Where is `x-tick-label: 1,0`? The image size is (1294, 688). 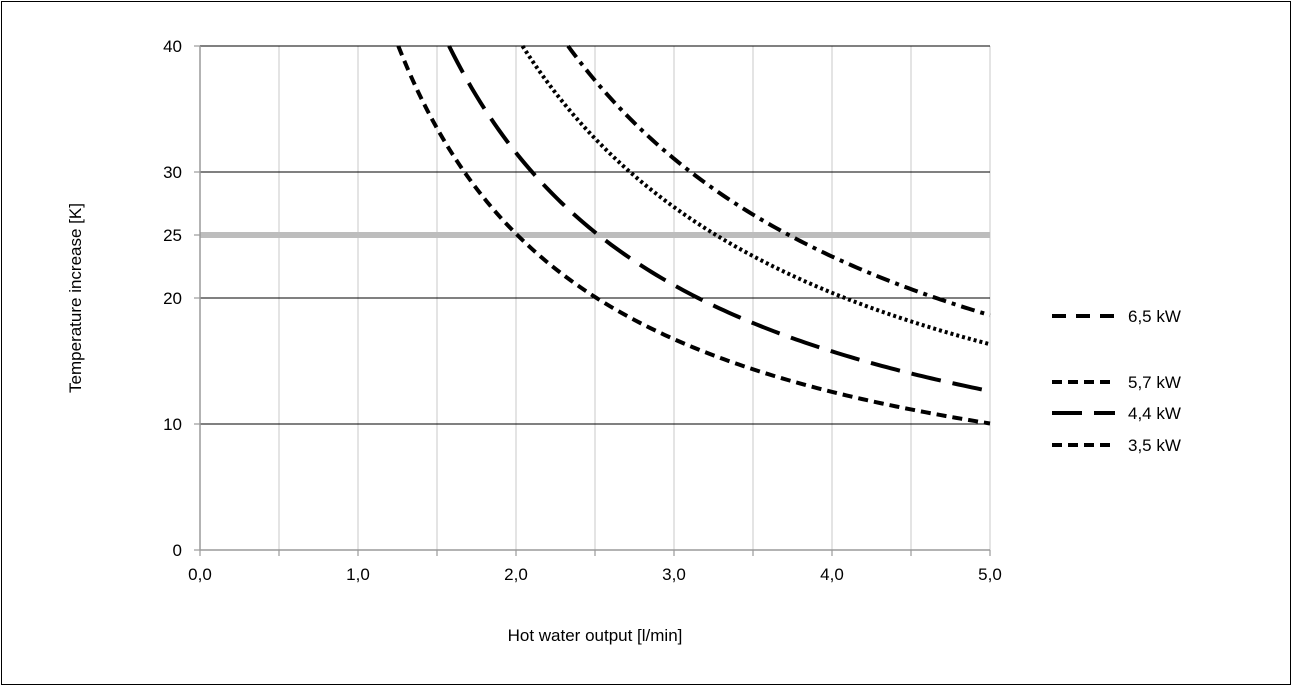 x-tick-label: 1,0 is located at coordinates (358, 574).